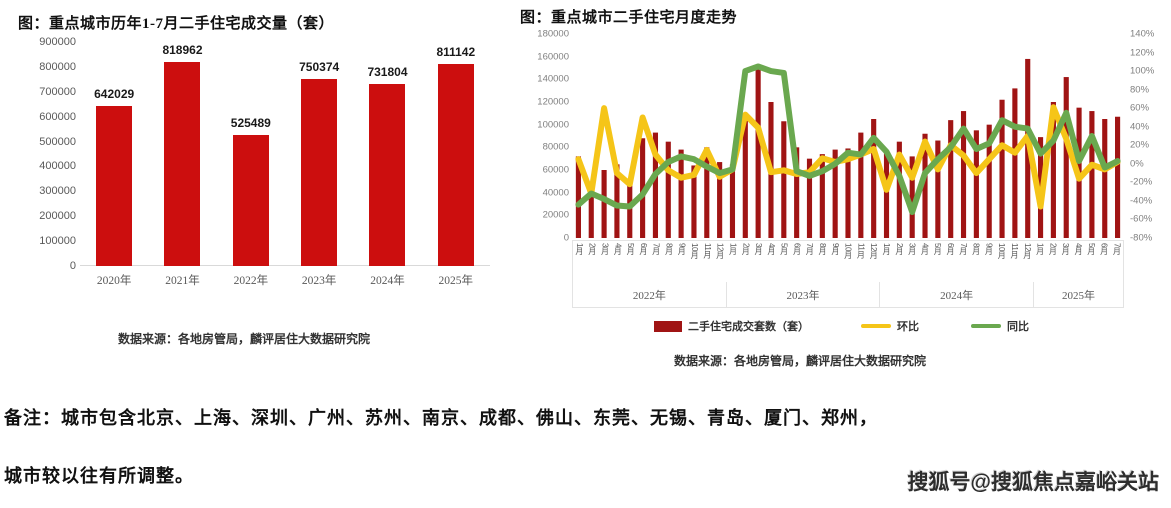 This screenshot has height=508, width=1171. Describe the element at coordinates (848, 251) in the screenshot. I see `right-month-tick: 10月` at that location.